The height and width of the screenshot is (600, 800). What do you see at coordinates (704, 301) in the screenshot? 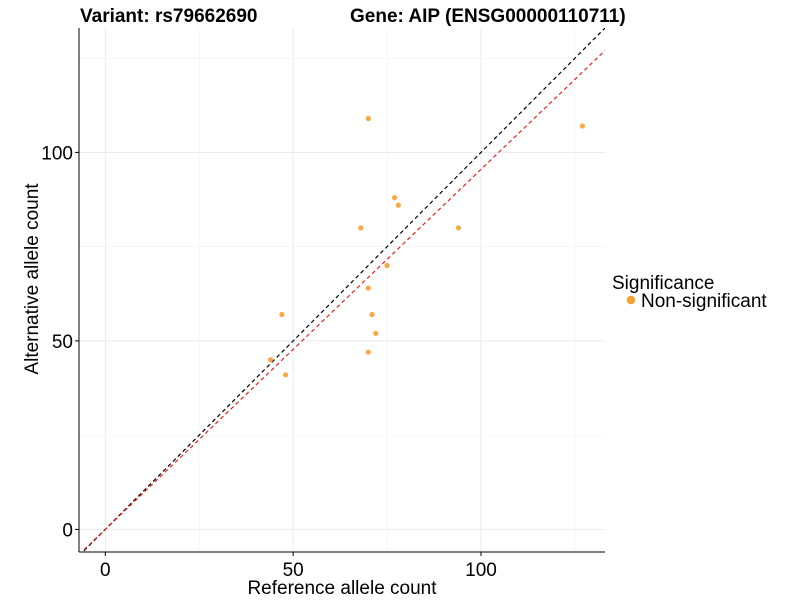
I see `legend-label-non-significant: Non-significant` at bounding box center [704, 301].